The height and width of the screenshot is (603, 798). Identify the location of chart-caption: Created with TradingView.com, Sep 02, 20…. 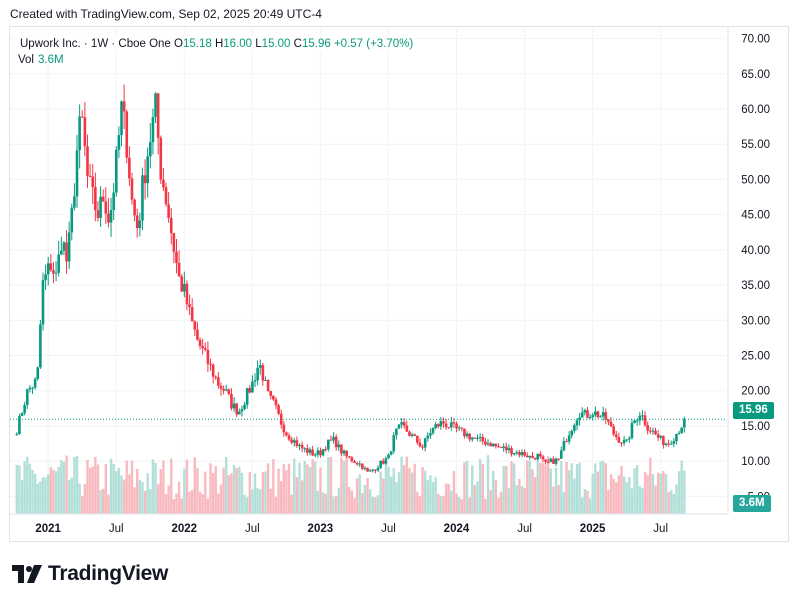
(166, 14).